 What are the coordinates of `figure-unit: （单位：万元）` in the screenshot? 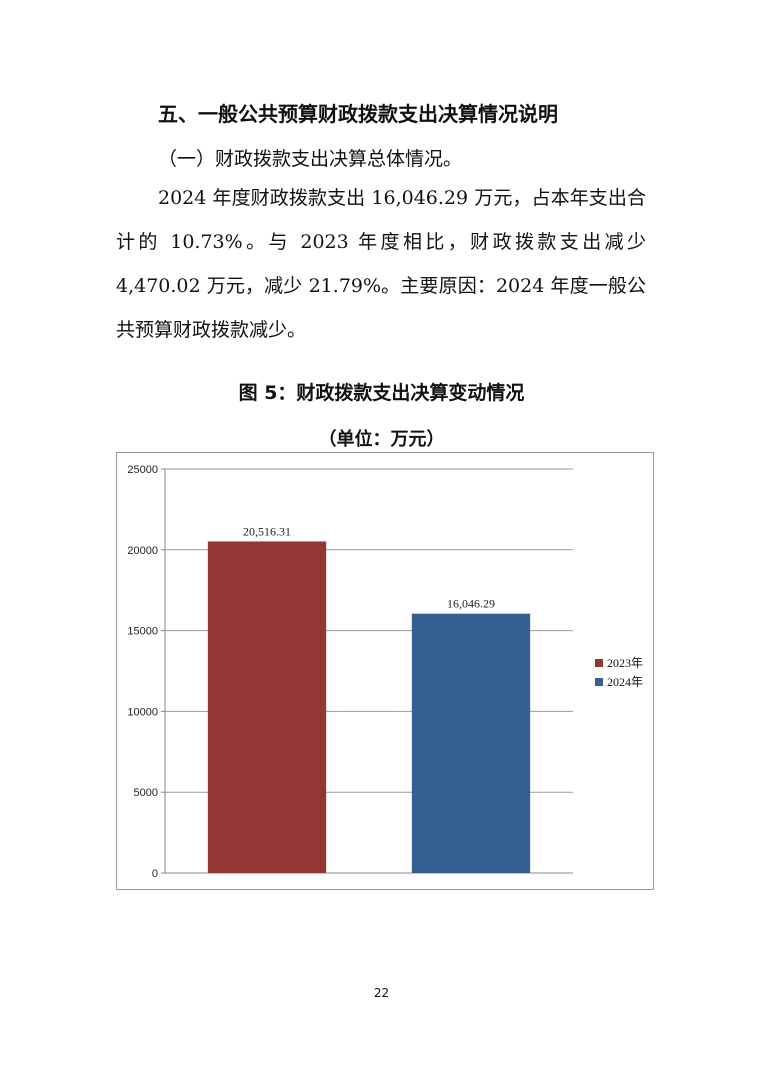 It's located at (381, 439).